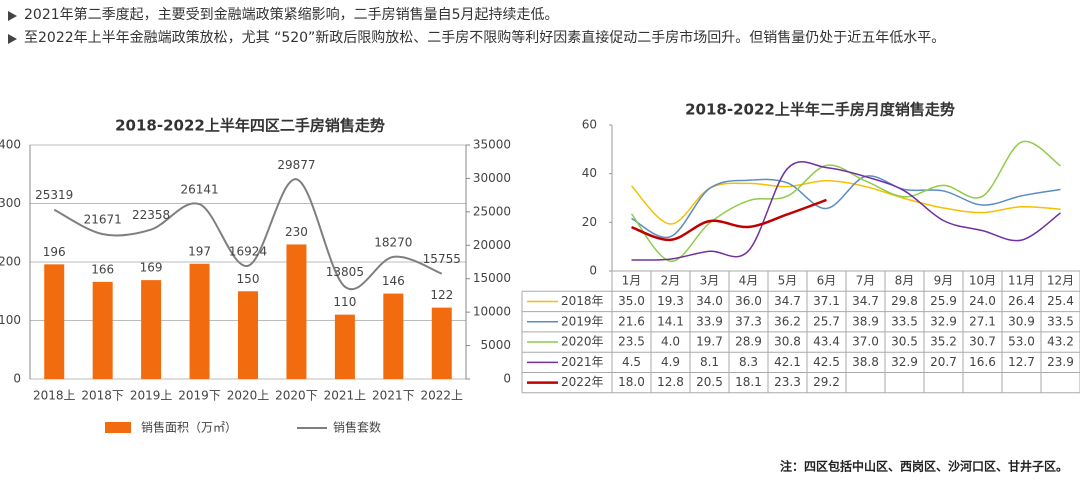 This screenshot has width=1080, height=480. I want to click on x-tick-label: 2021上, so click(345, 396).